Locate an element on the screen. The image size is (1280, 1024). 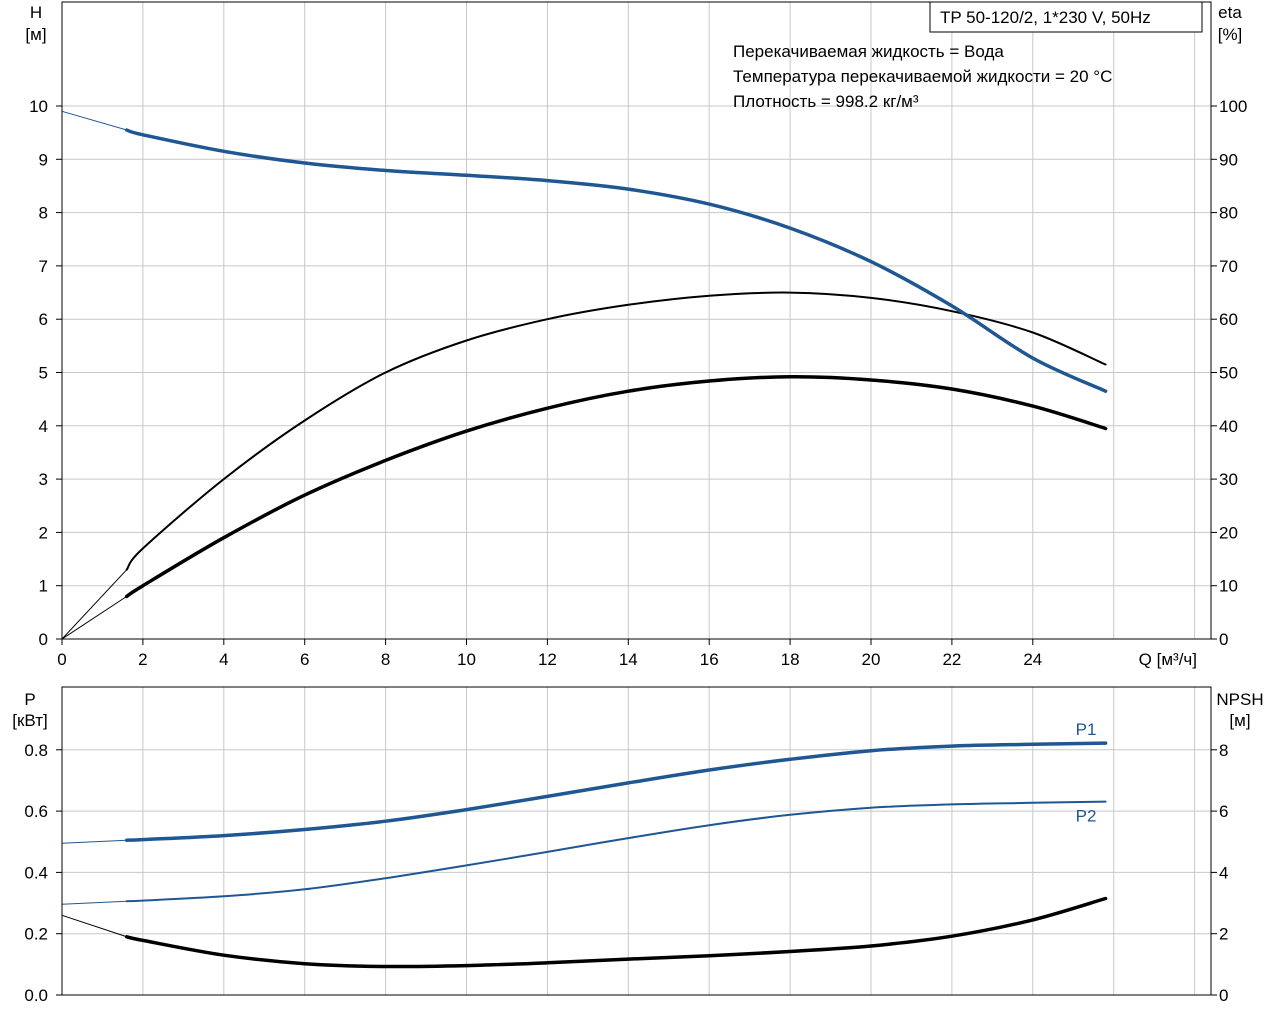
npsh-axis-label: NPSH is located at coordinates (1239, 699).